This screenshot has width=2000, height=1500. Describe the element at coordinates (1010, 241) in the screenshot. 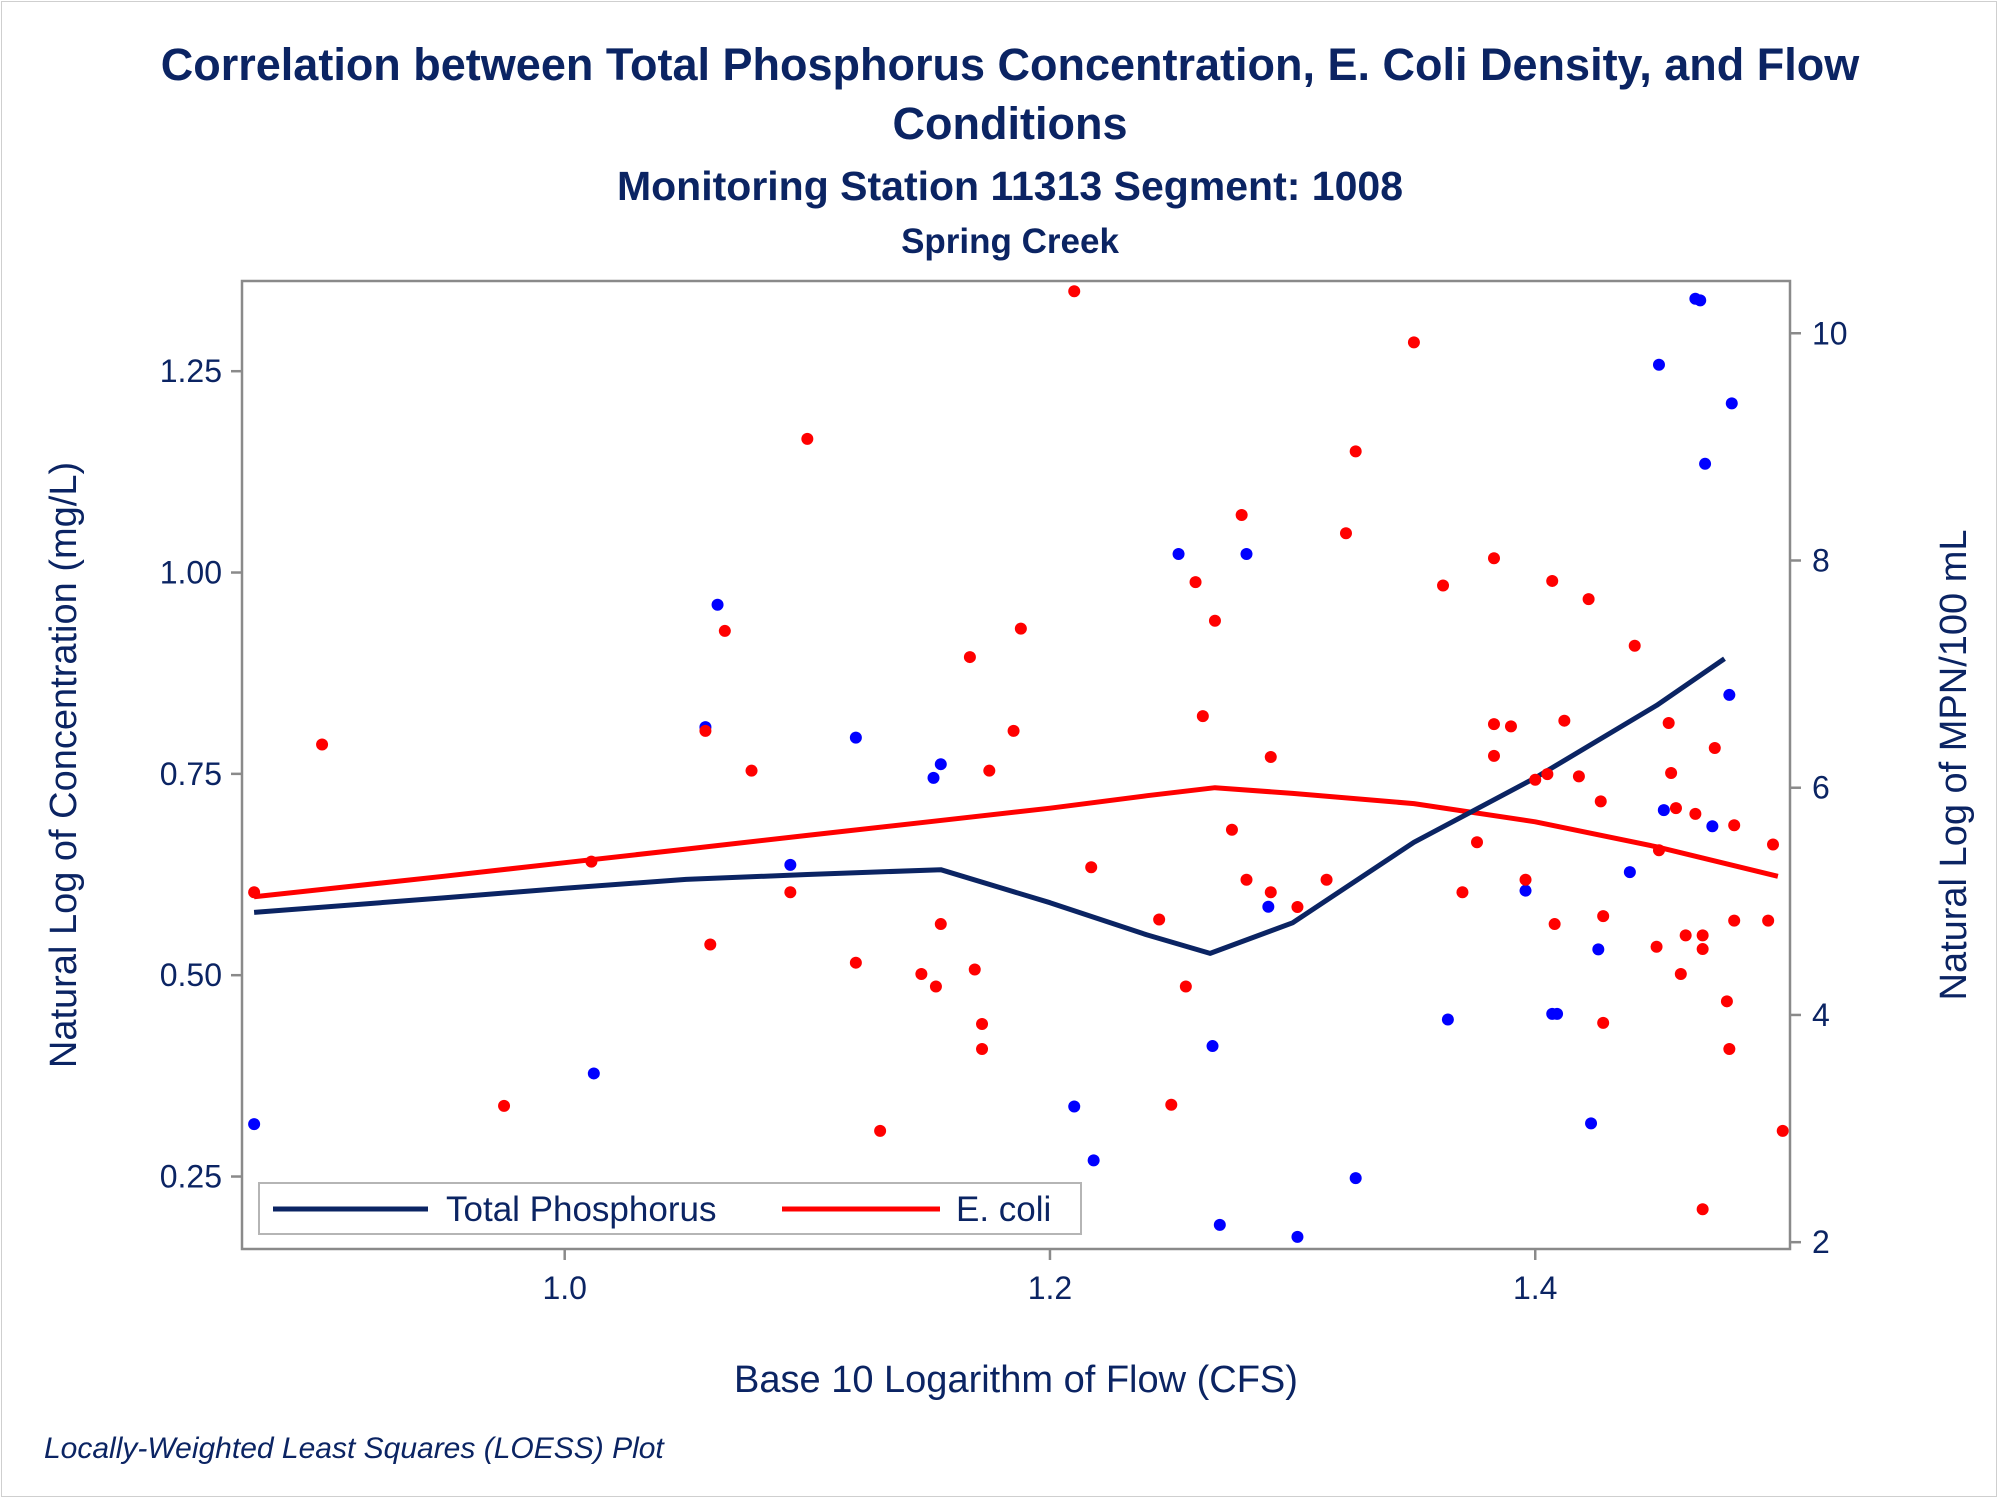

I see `chart-subtitle2: Spring Creek` at that location.